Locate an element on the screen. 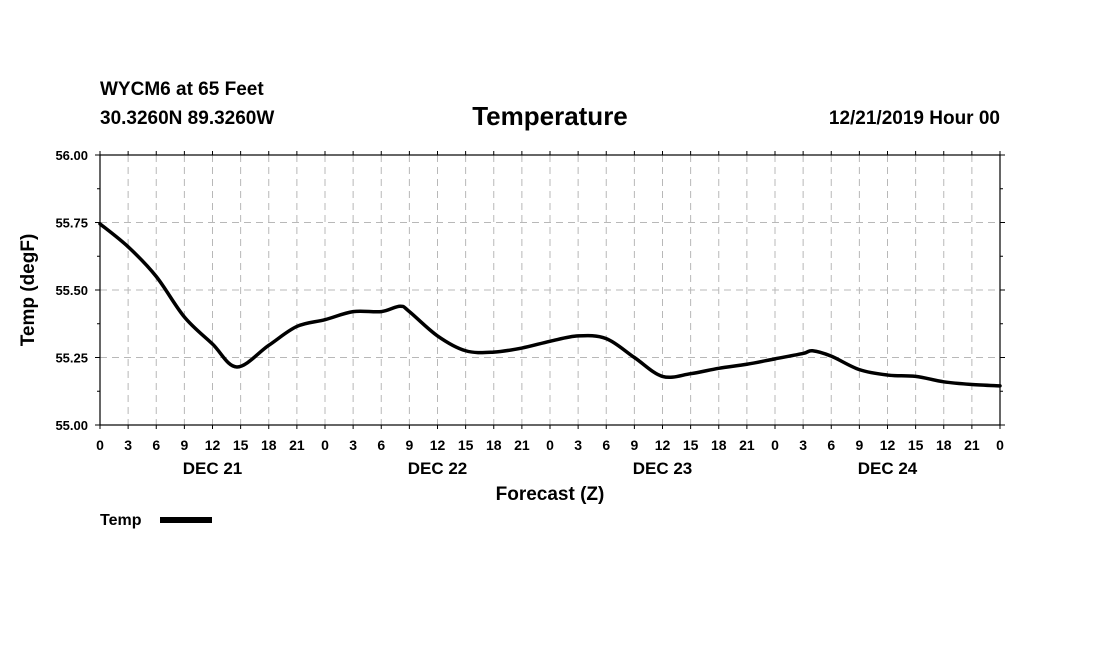 The width and height of the screenshot is (1100, 650). y-tick-labels: 55.00 55.25 55.50 55.75 56.00 is located at coordinates (71, 290).